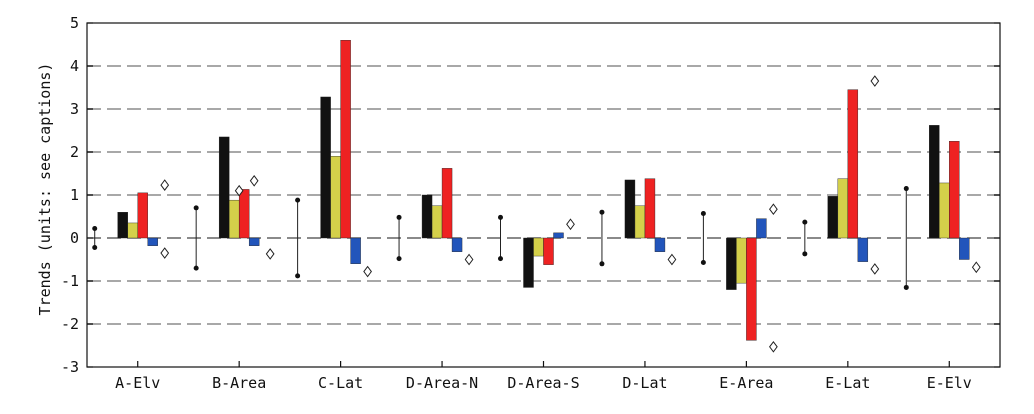 Image resolution: width=1034 pixels, height=414 pixels. I want to click on bar-D-Lat-s2, so click(640, 222).